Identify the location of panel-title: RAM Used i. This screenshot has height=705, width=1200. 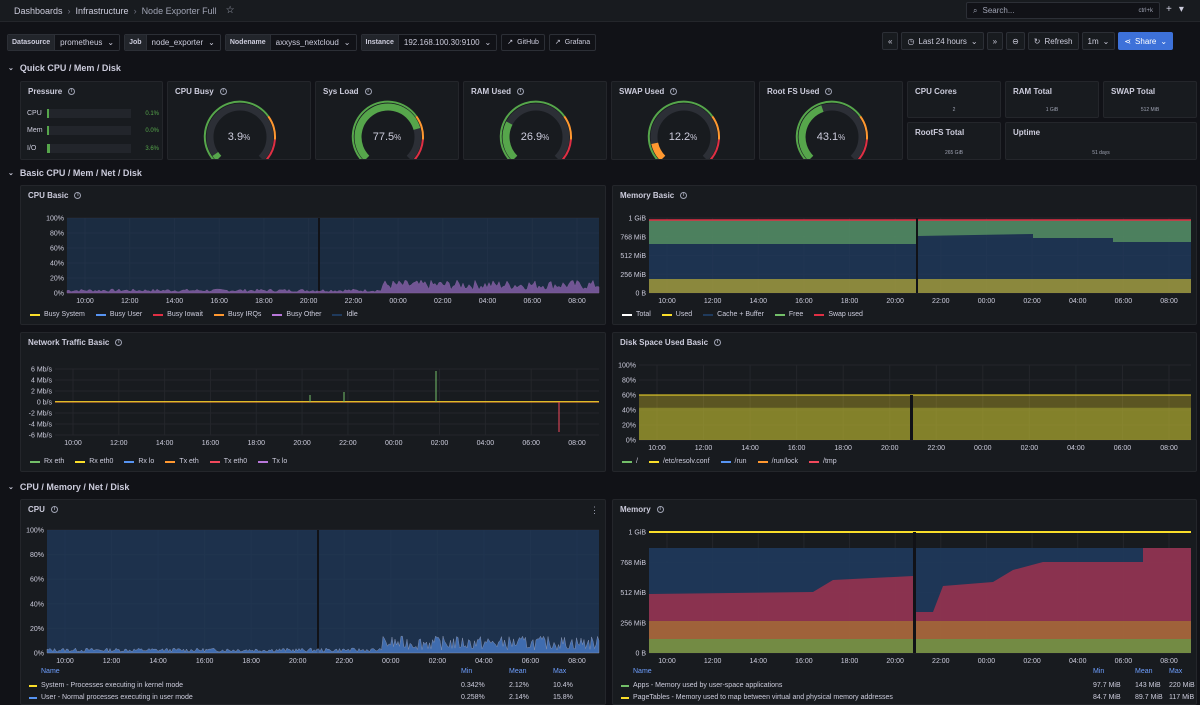
(498, 91).